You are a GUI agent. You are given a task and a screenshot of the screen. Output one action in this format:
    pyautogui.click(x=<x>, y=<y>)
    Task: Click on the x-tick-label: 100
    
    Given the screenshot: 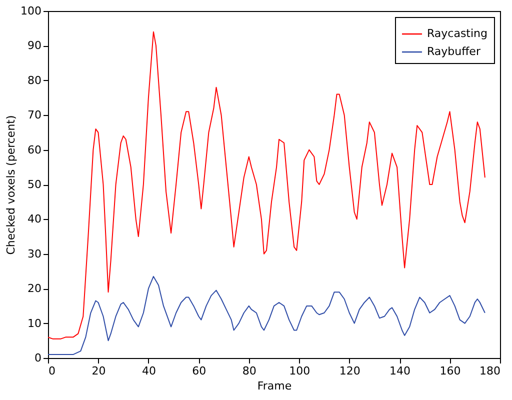 What is the action you would take?
    pyautogui.click(x=299, y=371)
    